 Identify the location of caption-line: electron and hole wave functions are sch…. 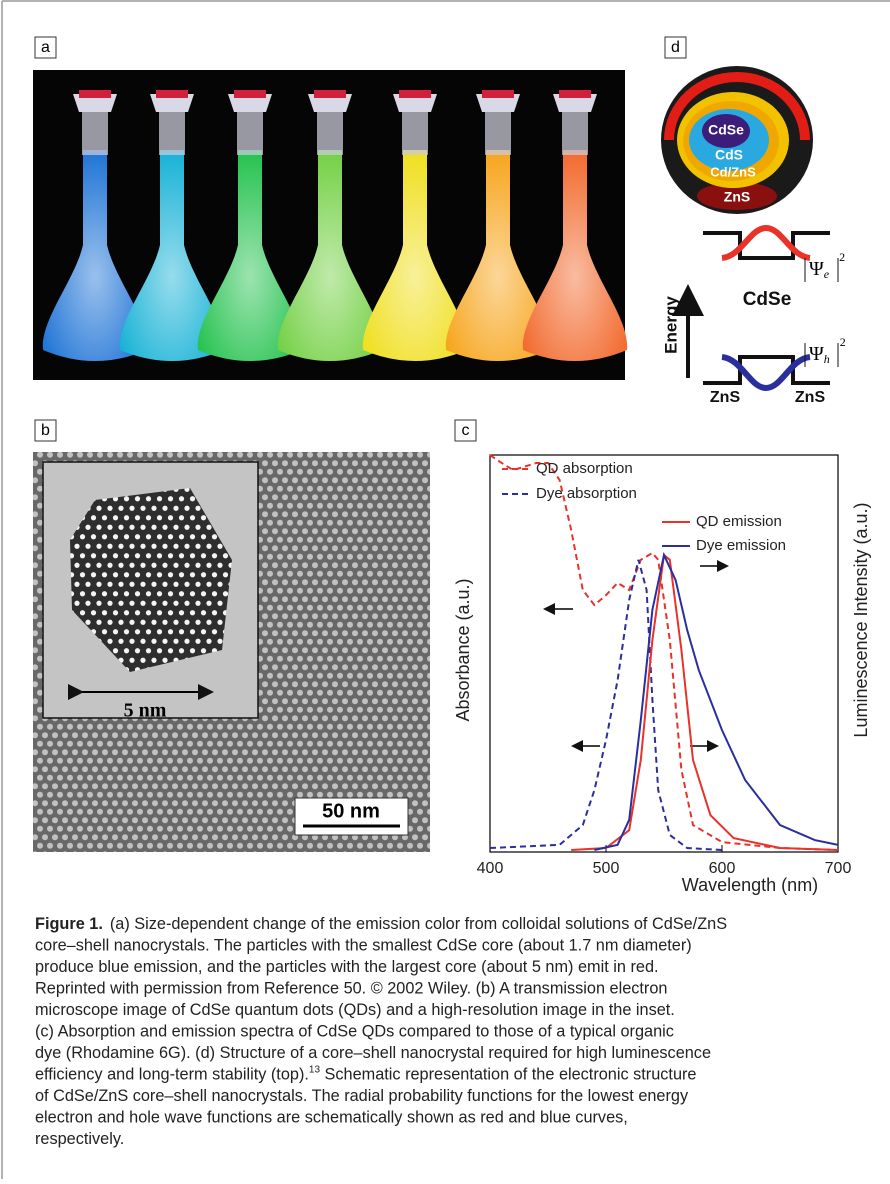
(331, 1118).